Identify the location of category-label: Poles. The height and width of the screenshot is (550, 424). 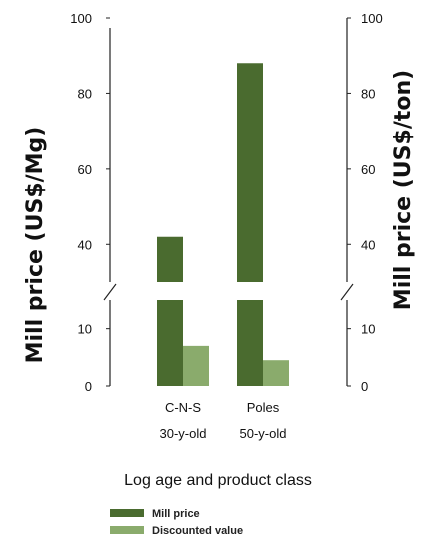
(263, 407).